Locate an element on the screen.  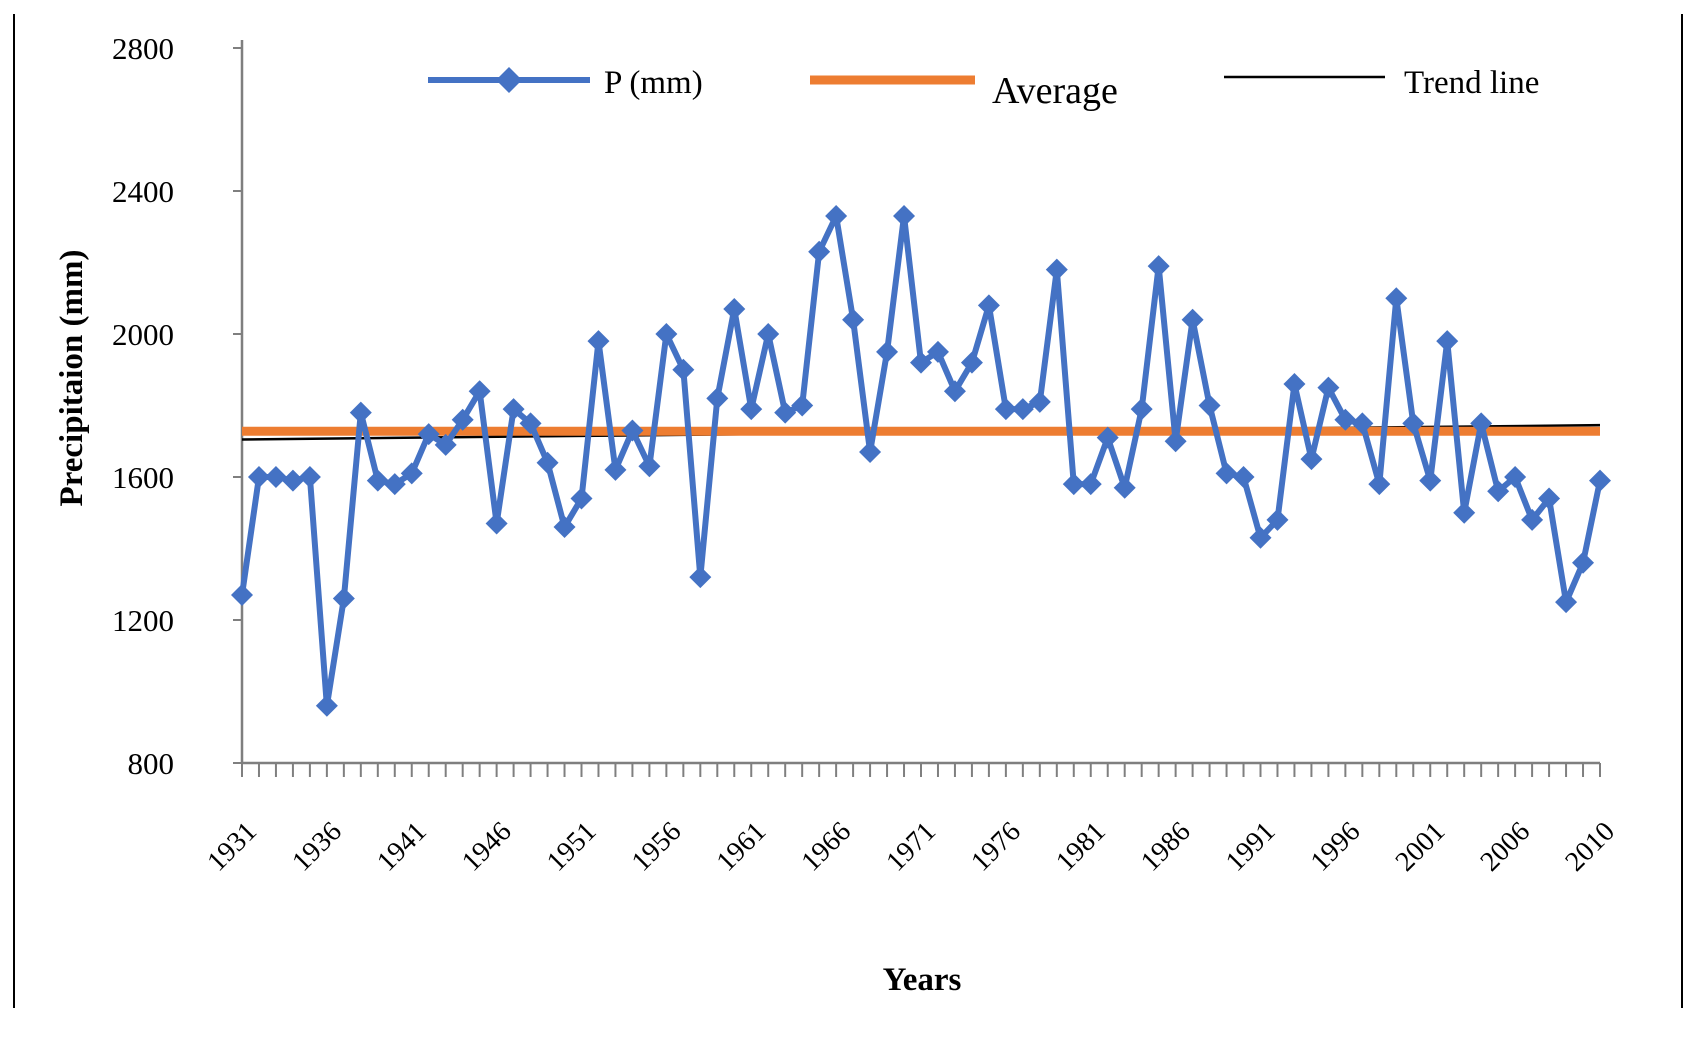
y-tick-label: 800 is located at coordinates (151, 763).